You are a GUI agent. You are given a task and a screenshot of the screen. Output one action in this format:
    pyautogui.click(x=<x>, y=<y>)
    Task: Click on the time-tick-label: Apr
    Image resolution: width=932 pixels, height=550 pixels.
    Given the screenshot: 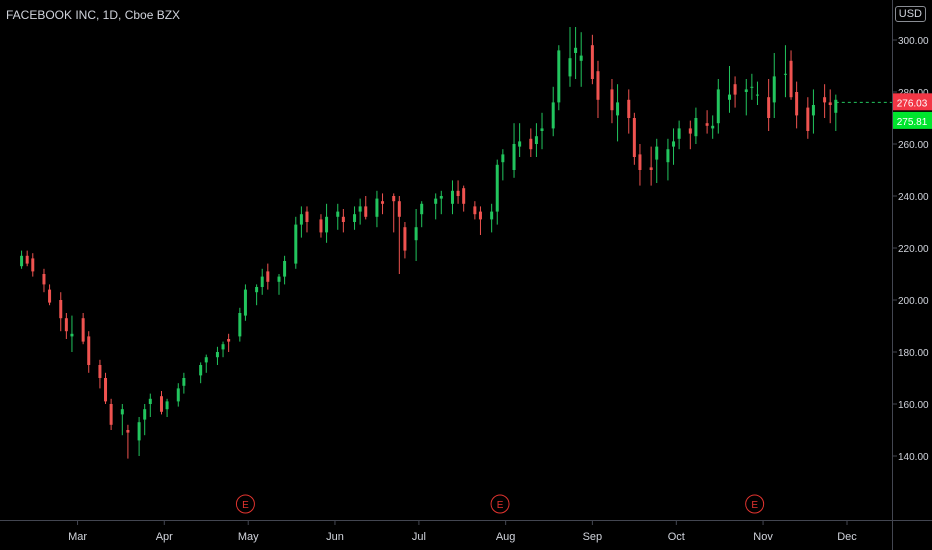 What is the action you would take?
    pyautogui.click(x=164, y=537)
    